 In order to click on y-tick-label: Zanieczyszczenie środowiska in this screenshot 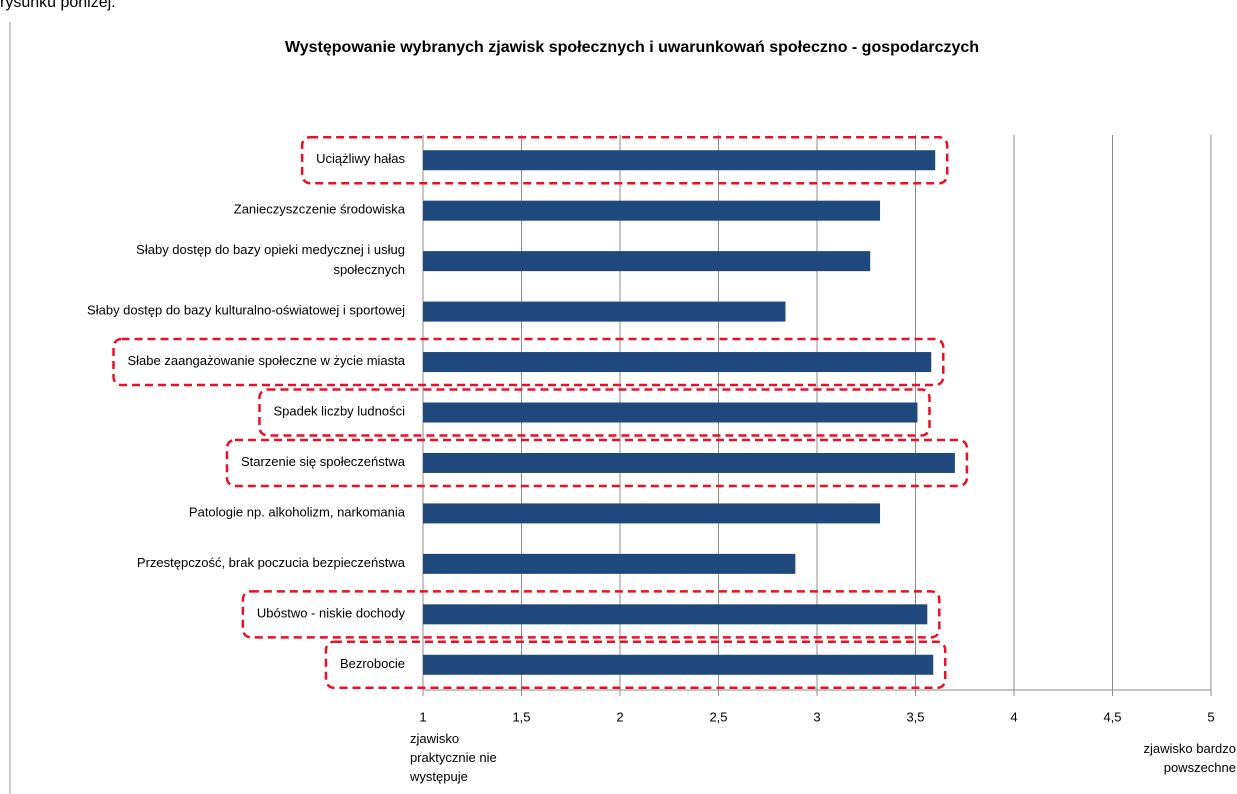, I will do `click(320, 209)`.